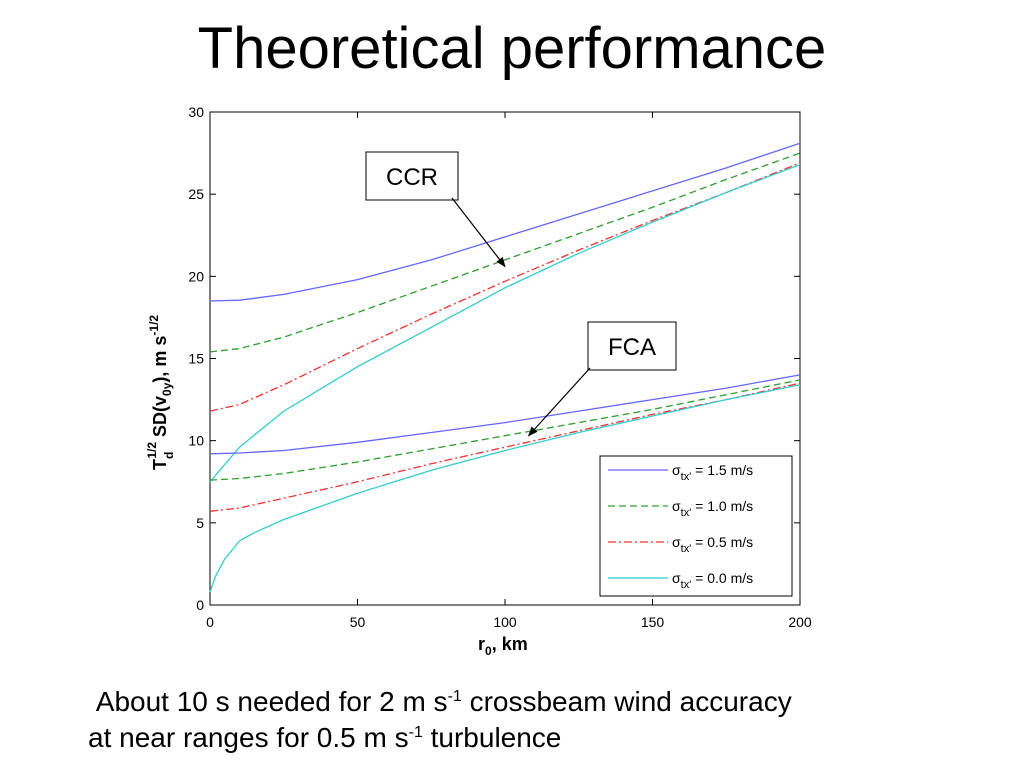 The image size is (1024, 768). What do you see at coordinates (358, 622) in the screenshot?
I see `x-tick-label: 50` at bounding box center [358, 622].